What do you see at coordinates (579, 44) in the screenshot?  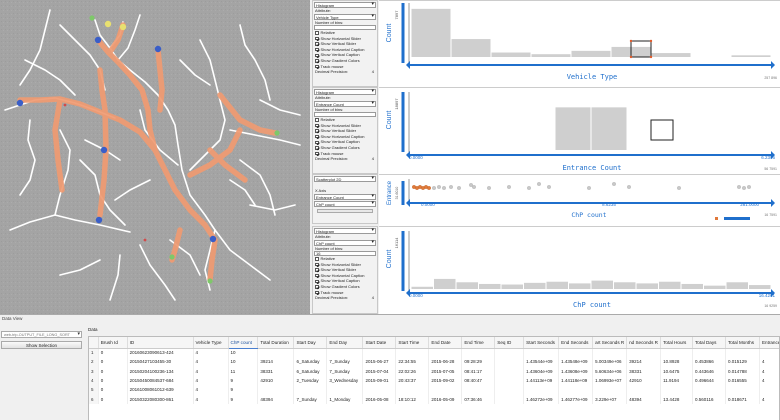 I see `histogram-svg: Count 7897 Vehicle Type 257 896` at bounding box center [579, 44].